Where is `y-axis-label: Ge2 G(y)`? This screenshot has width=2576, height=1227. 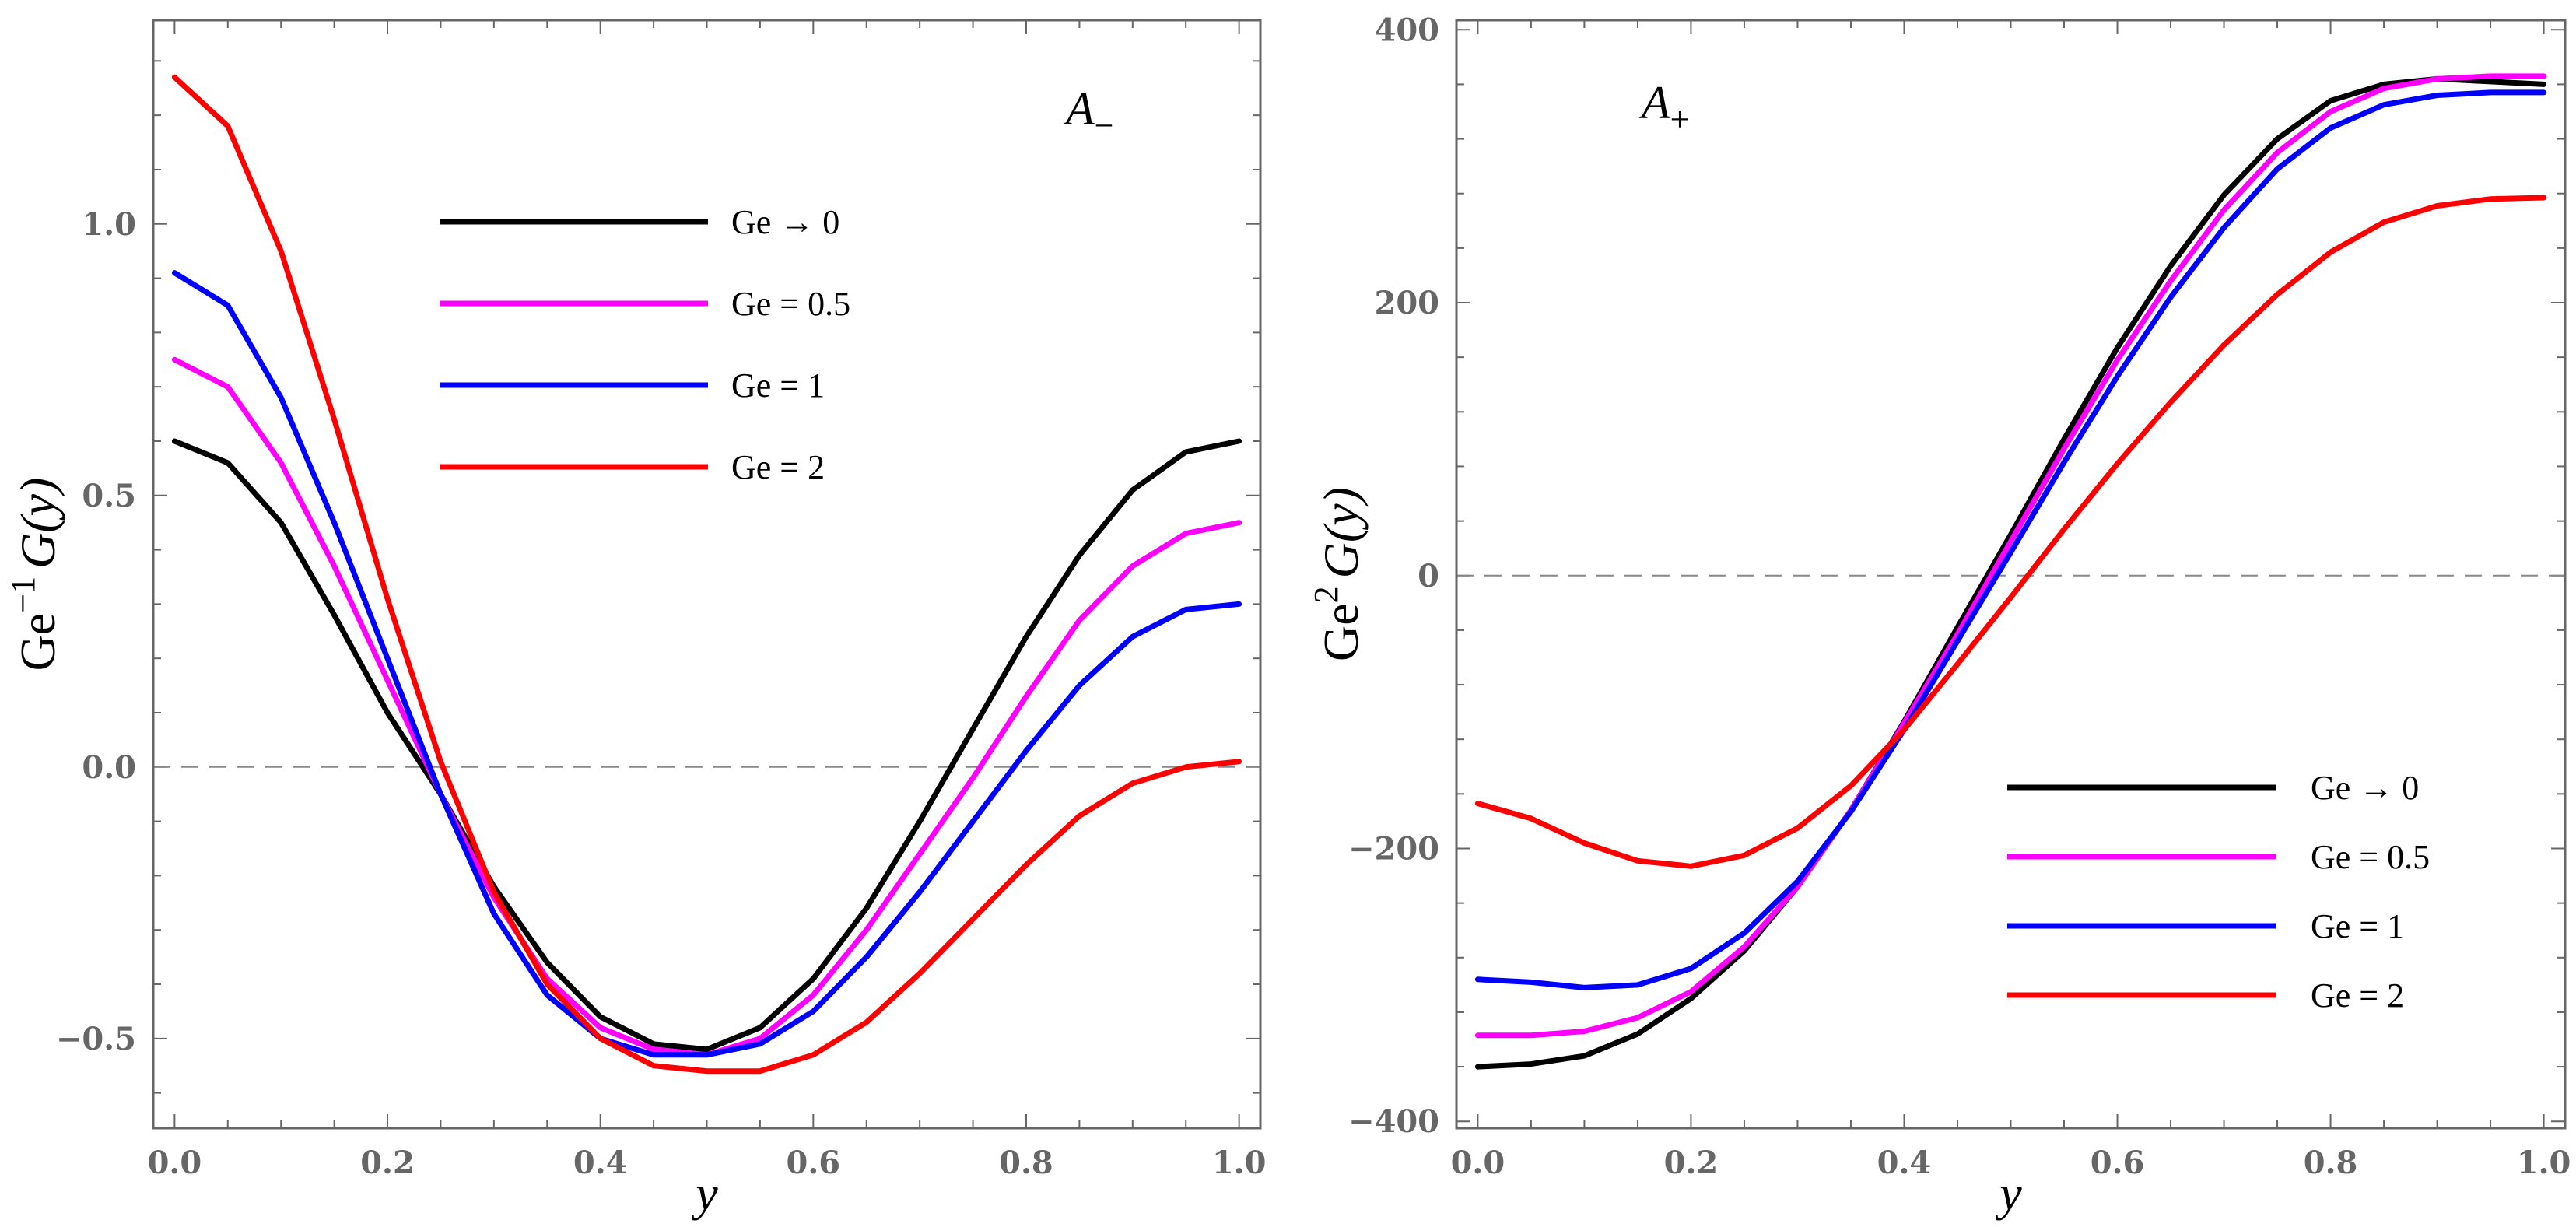 y-axis-label: Ge2 G(y) is located at coordinates (1338, 574).